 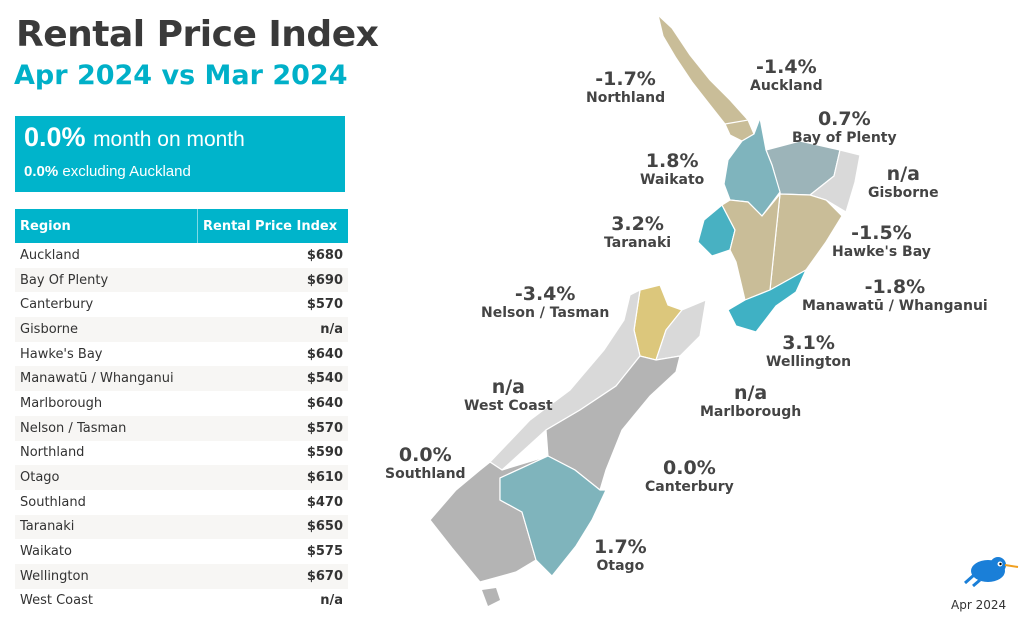 I want to click on region-name: Canterbury, so click(x=689, y=487).